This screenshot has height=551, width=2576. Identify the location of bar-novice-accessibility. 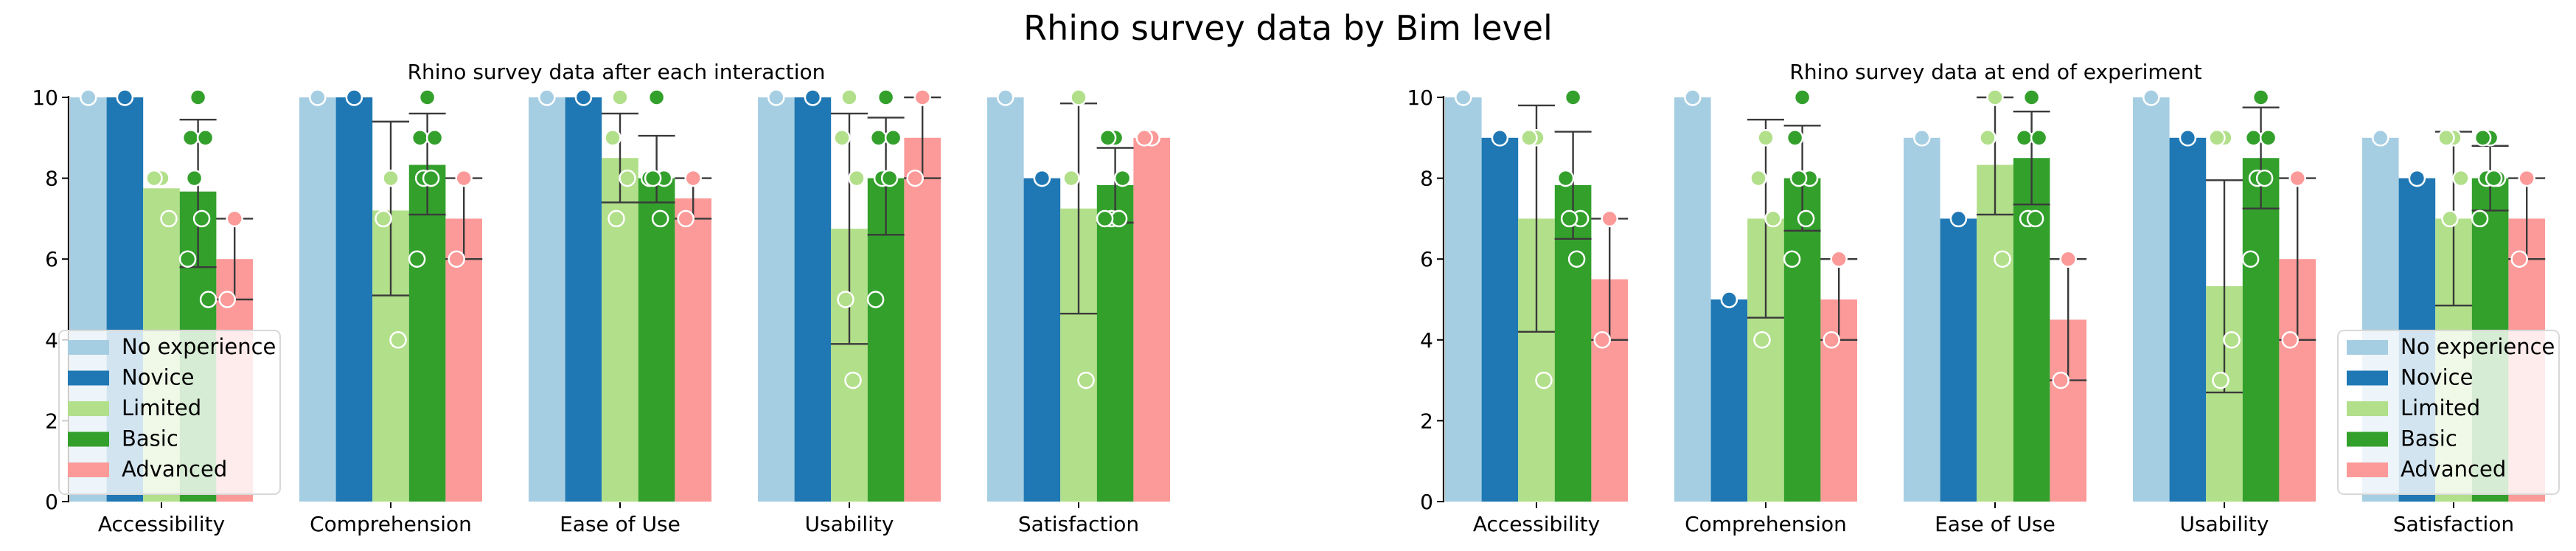
(1500, 320).